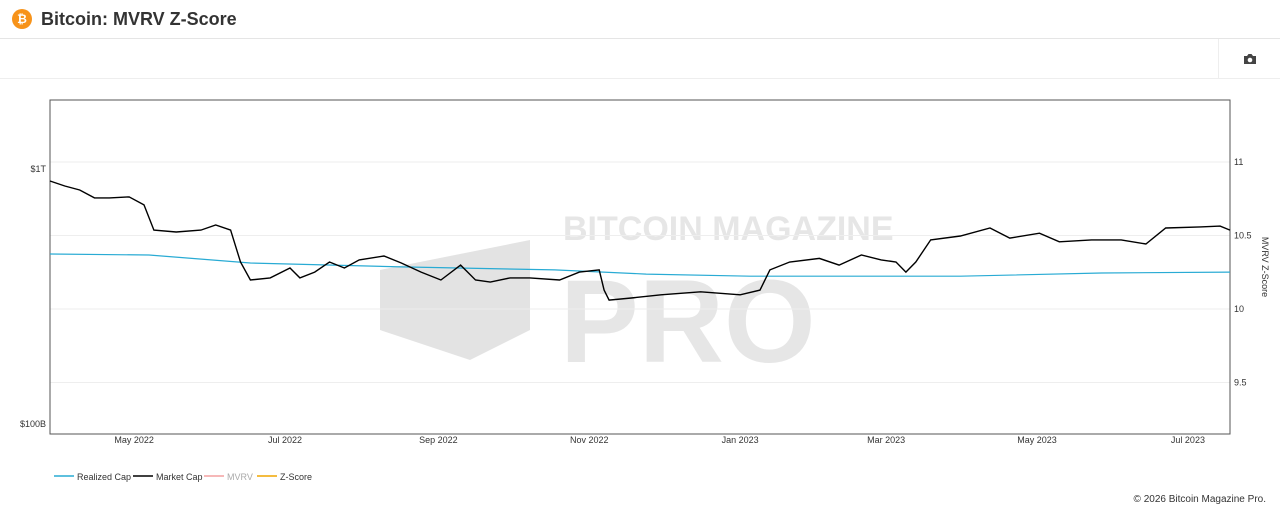 This screenshot has height=509, width=1280. Describe the element at coordinates (740, 440) in the screenshot. I see `x-tick-label: Jan 2023` at that location.